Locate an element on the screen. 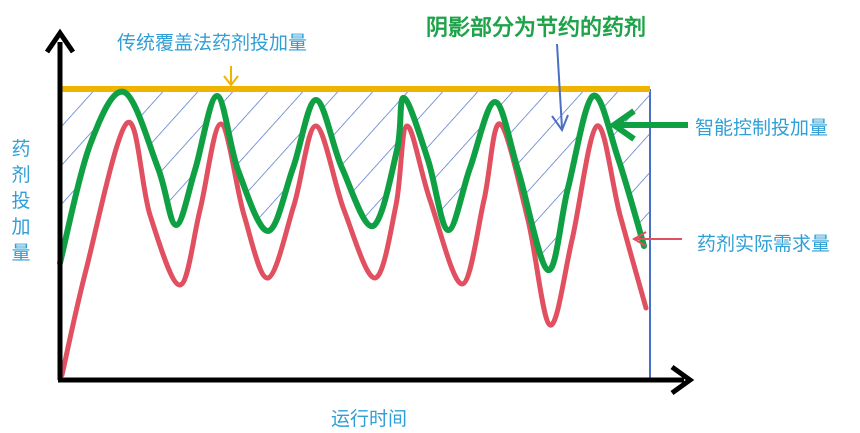  y-axis-char: 剂 is located at coordinates (21, 175).